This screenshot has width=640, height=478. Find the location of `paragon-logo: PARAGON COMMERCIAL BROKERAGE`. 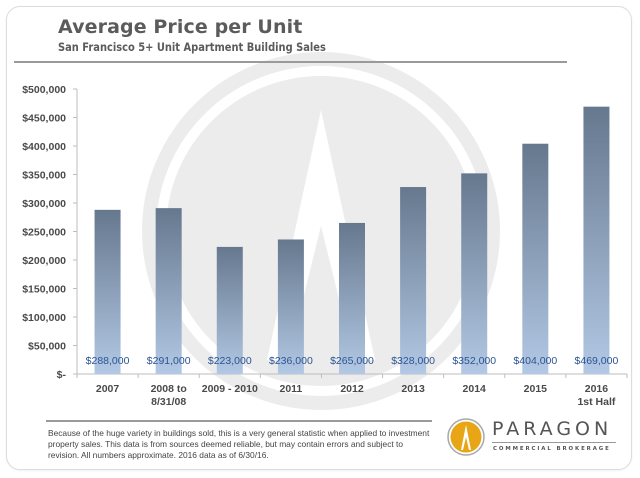

paragon-logo: PARAGON COMMERCIAL BROKERAGE is located at coordinates (541, 437).